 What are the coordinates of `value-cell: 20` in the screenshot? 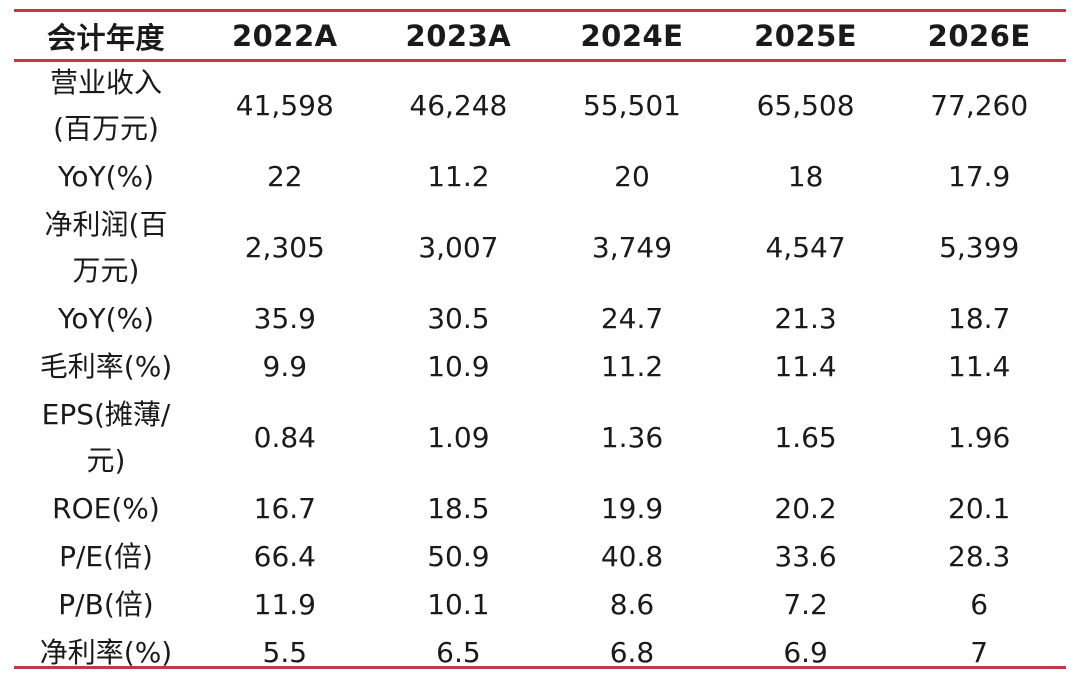 It's located at (632, 176).